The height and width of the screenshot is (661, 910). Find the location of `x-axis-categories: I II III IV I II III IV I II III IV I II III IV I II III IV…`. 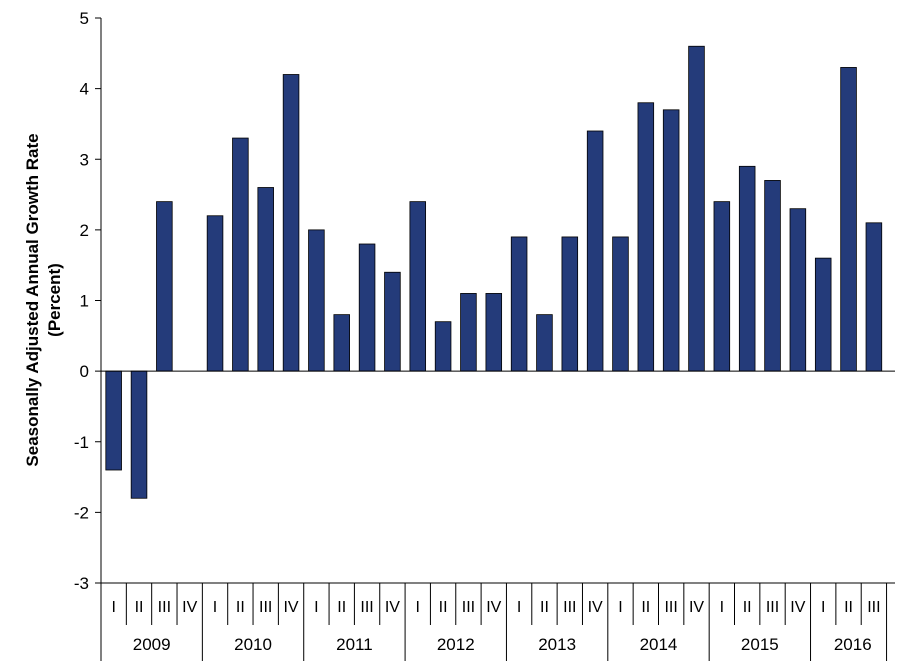

x-axis-categories: I II III IV I II III IV I II III IV I II III IV I II III IV… is located at coordinates (494, 622).